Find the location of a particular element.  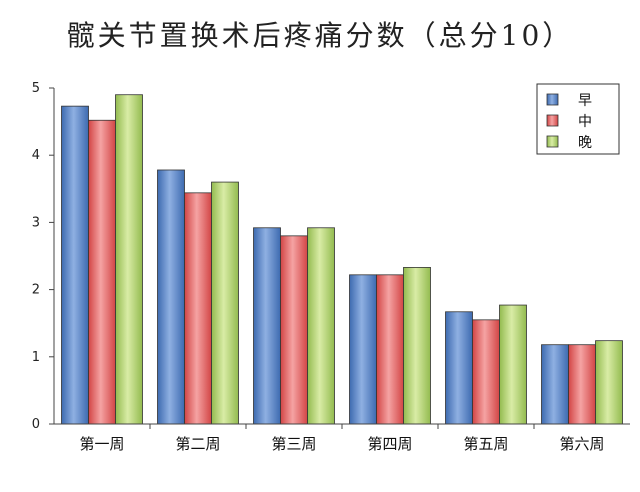

bar-中-第三周 is located at coordinates (294, 330).